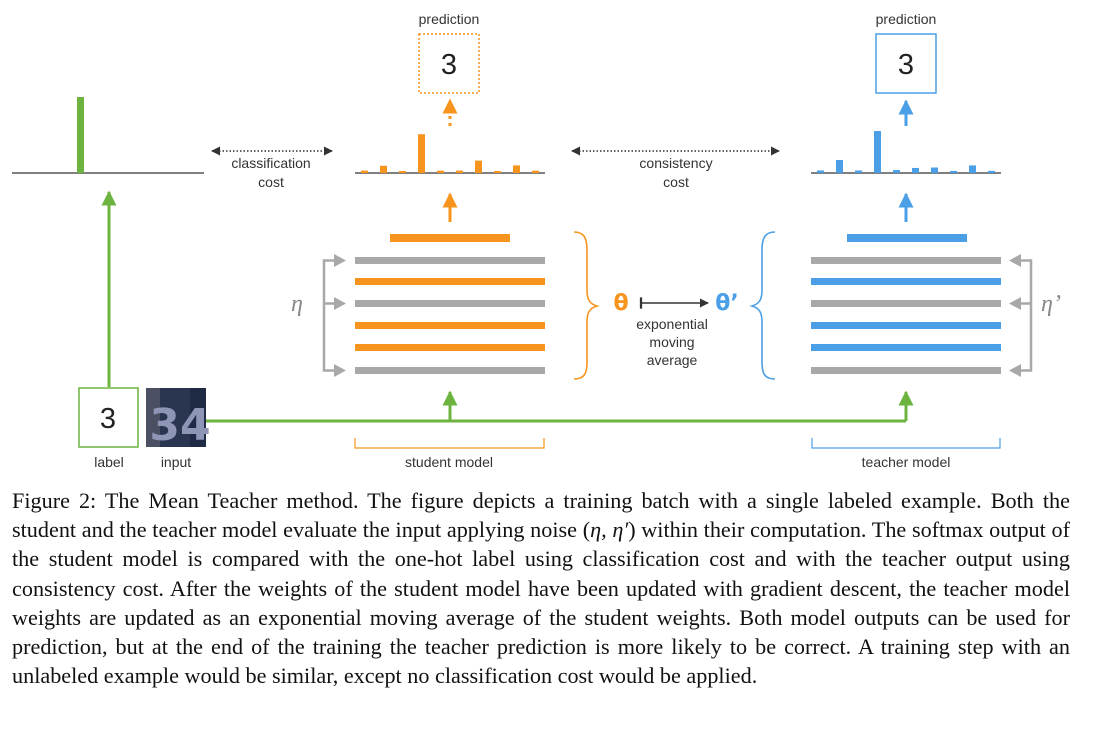  What do you see at coordinates (450, 153) in the screenshot?
I see `student-softmax-histogram` at bounding box center [450, 153].